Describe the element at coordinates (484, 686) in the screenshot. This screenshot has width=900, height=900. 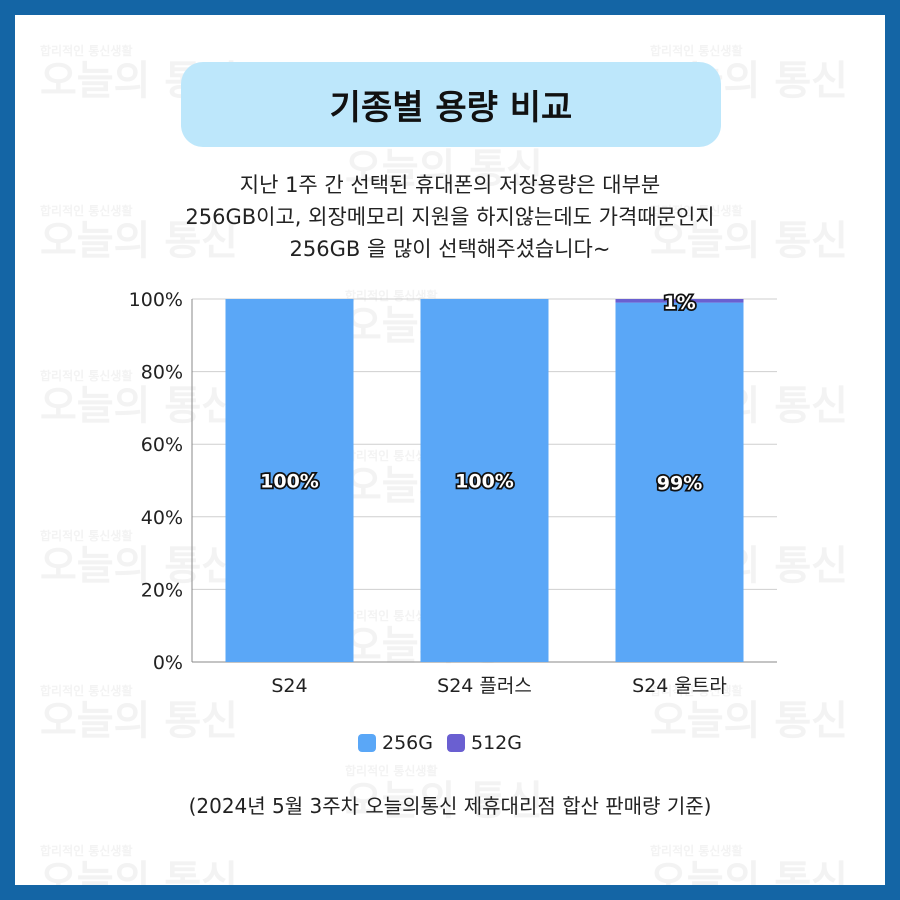
I see `x-tick-label: S24 플러스` at that location.